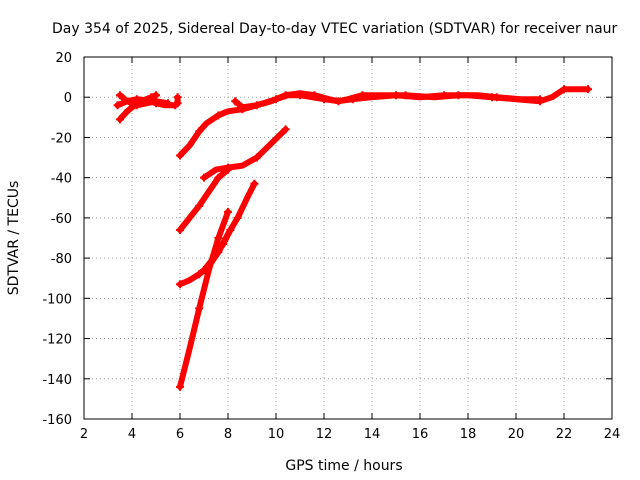  What do you see at coordinates (14, 238) in the screenshot?
I see `y-axis-label: SDTVAR / TECUs` at bounding box center [14, 238].